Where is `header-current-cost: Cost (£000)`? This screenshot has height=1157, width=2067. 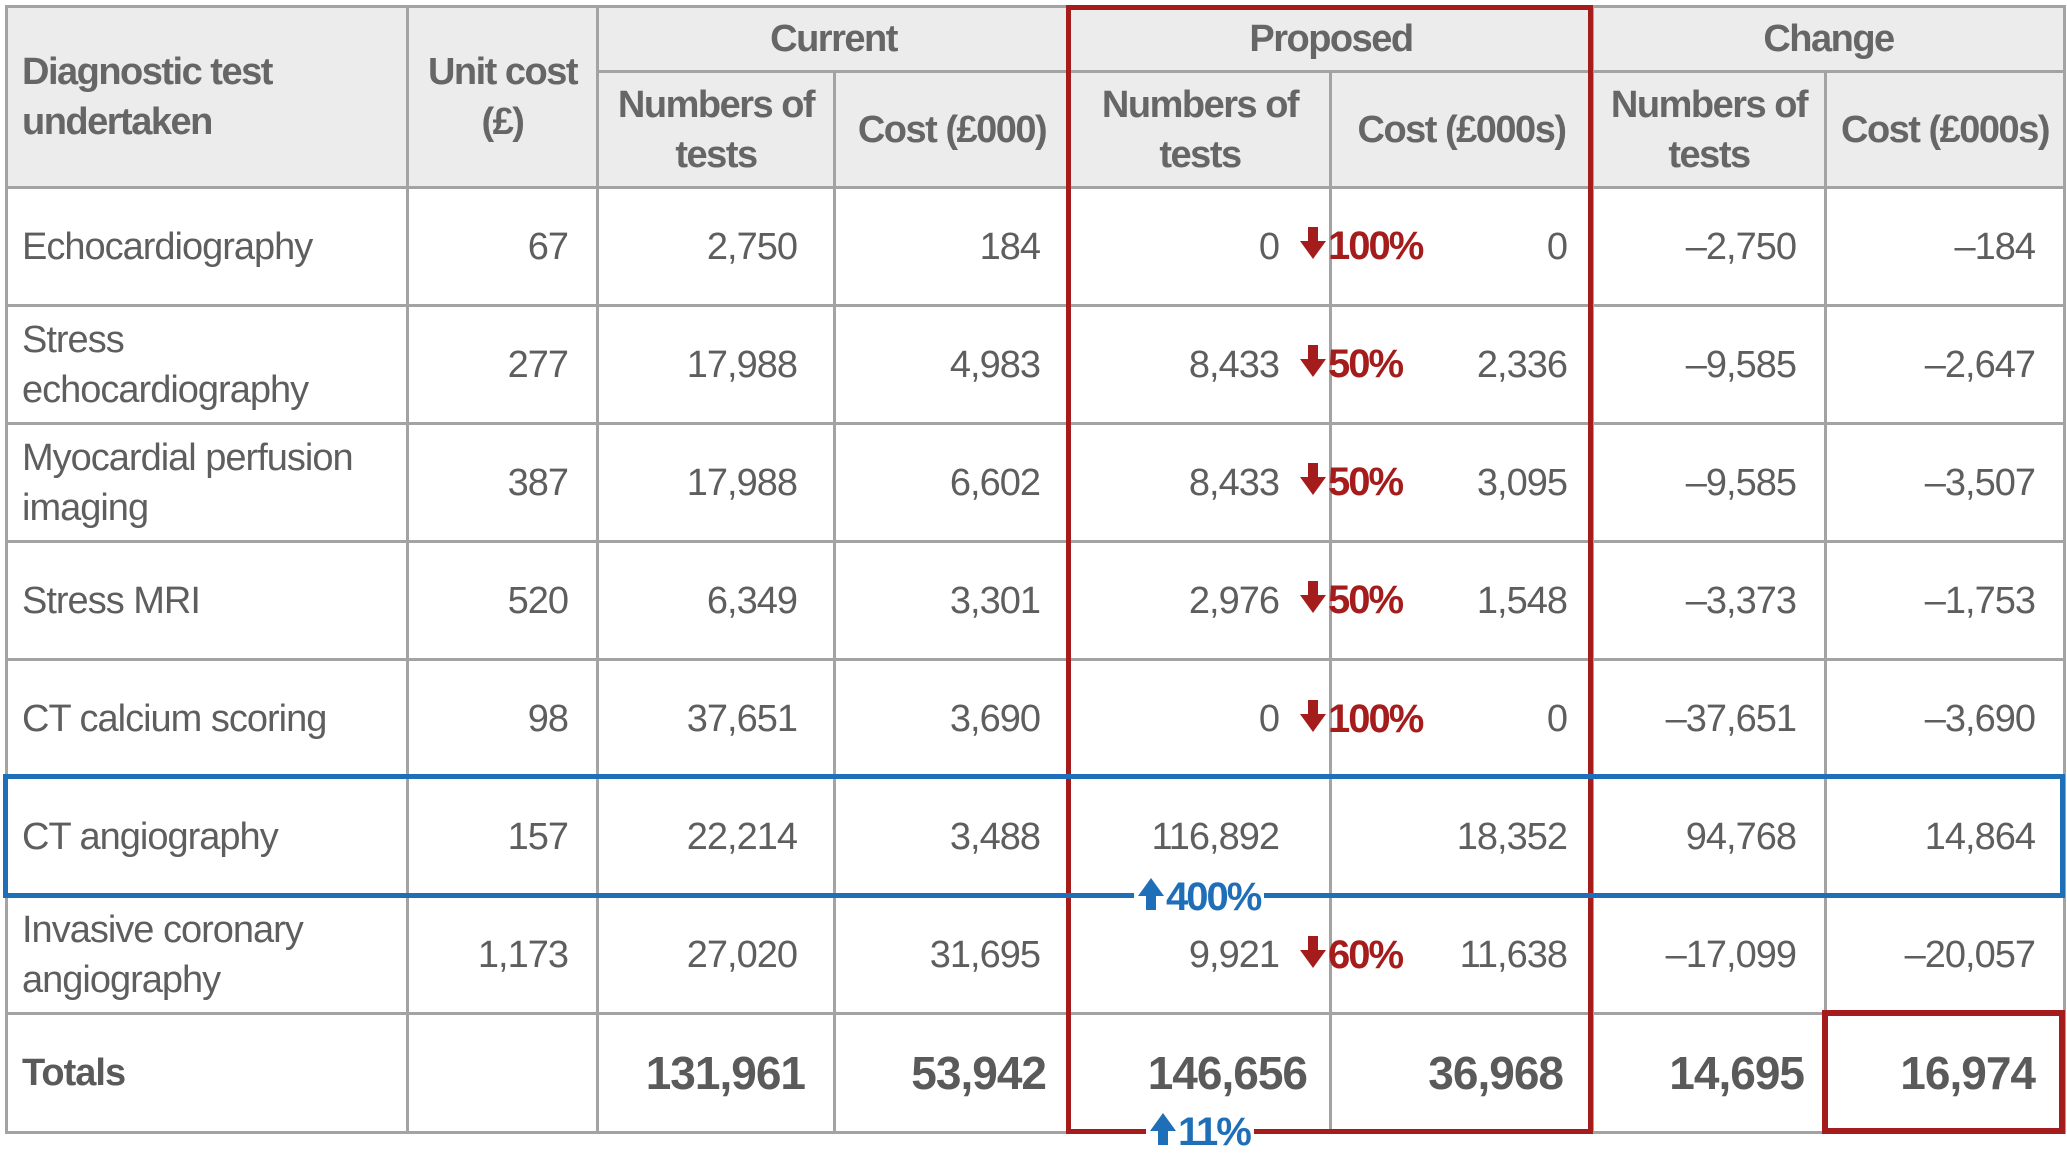 header-current-cost: Cost (£000) is located at coordinates (952, 129).